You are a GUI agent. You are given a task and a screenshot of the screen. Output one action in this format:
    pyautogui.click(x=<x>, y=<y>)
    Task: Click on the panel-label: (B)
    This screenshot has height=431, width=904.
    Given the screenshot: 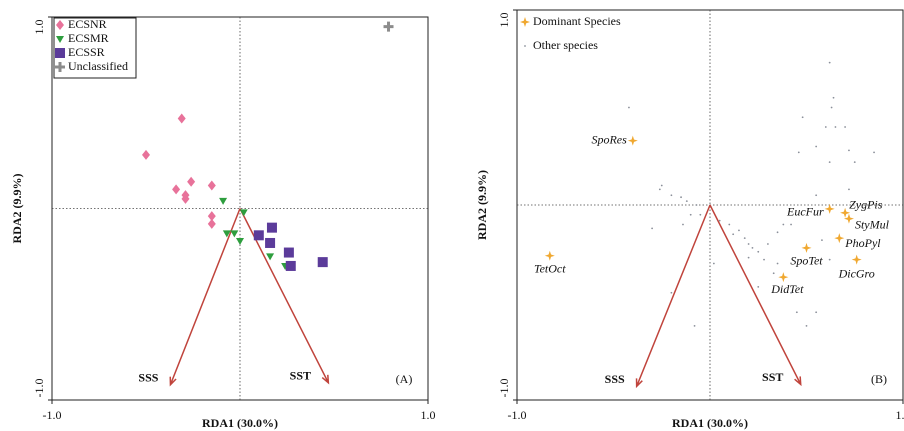 What is the action you would take?
    pyautogui.click(x=879, y=379)
    